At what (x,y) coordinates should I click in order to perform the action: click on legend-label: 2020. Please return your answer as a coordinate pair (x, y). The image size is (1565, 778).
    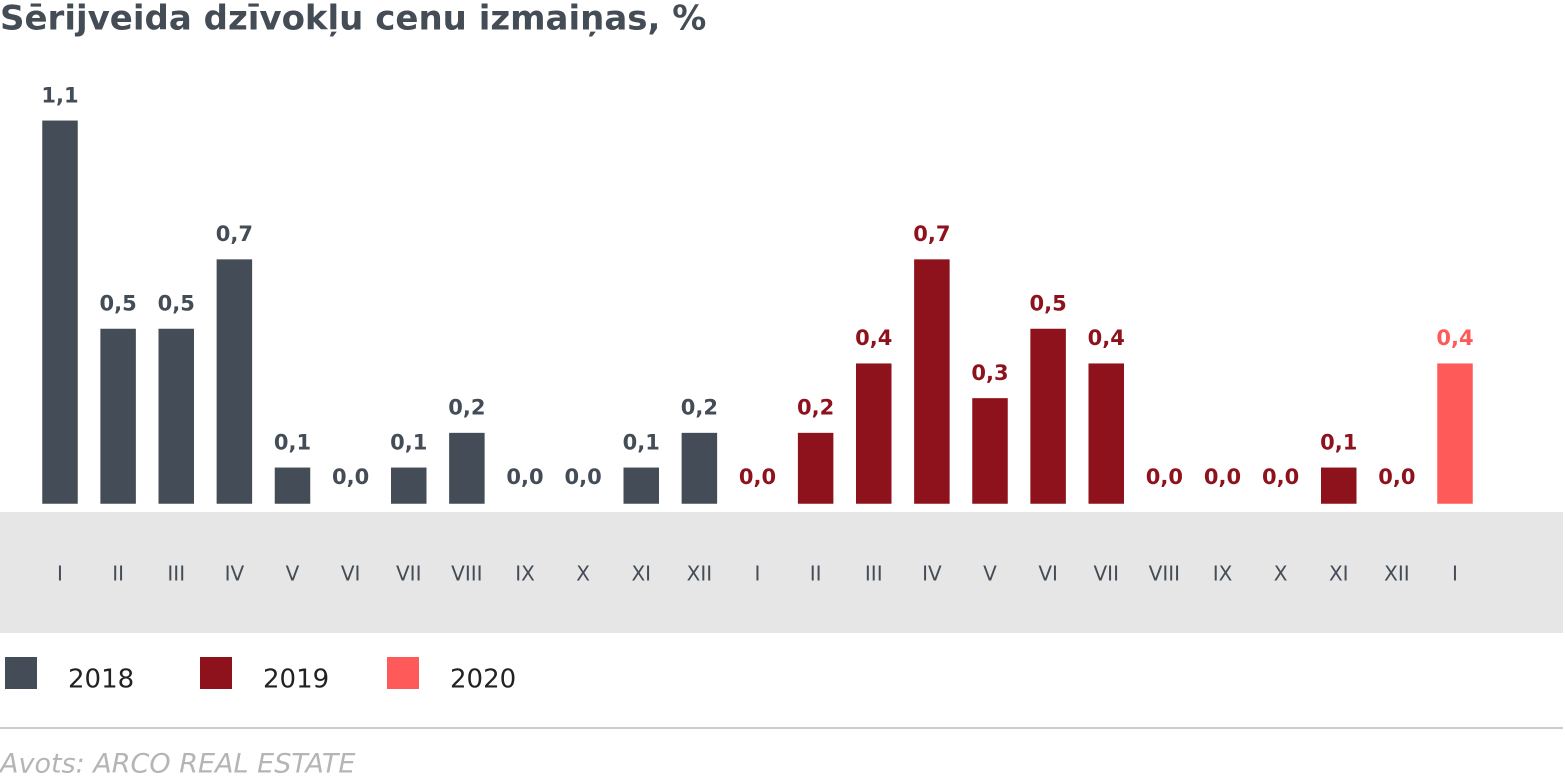
    Looking at the image, I should click on (483, 680).